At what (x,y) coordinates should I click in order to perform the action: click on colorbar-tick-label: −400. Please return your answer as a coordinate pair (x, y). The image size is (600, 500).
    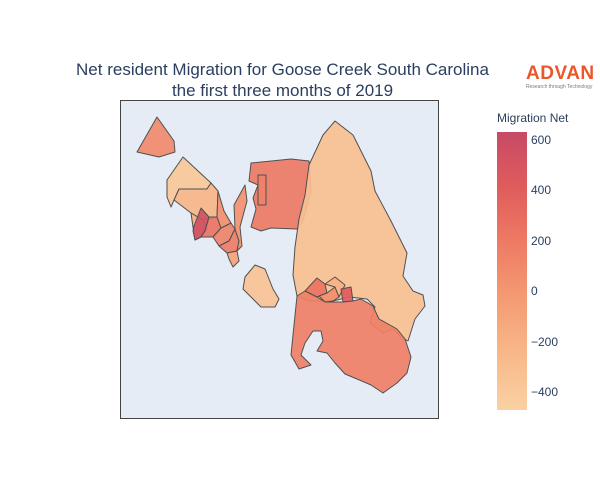
    Looking at the image, I should click on (545, 392).